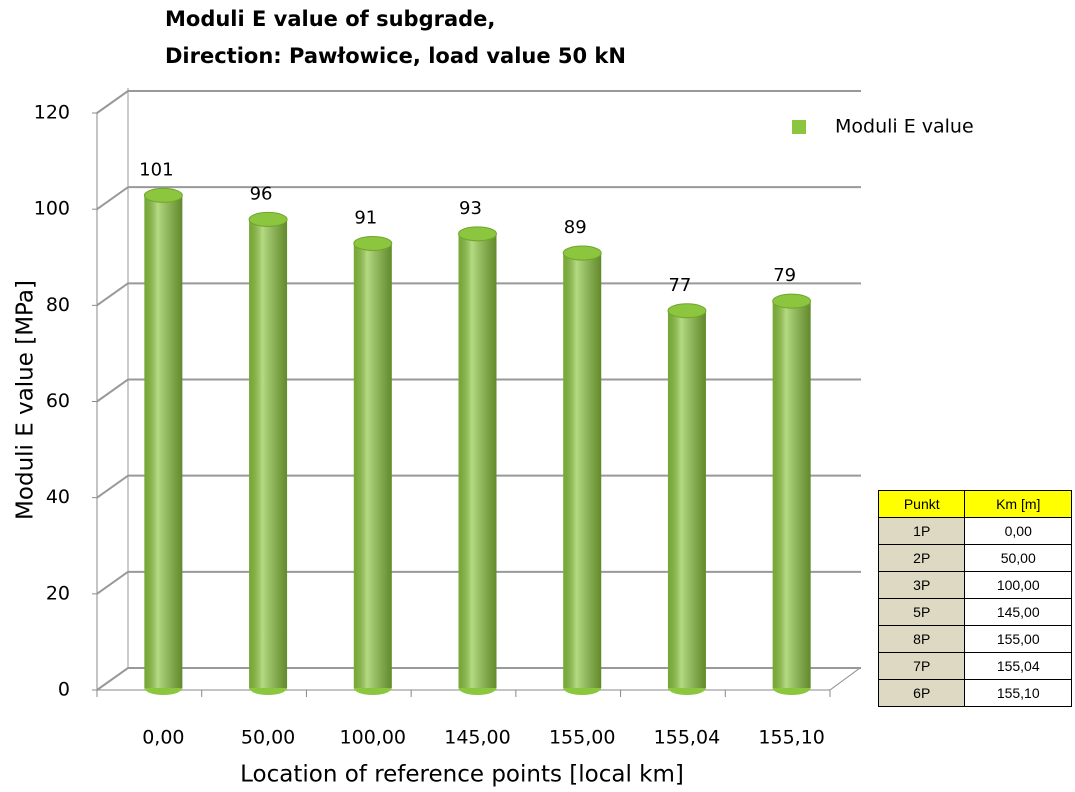  I want to click on table-cell: 0,00, so click(1018, 531).